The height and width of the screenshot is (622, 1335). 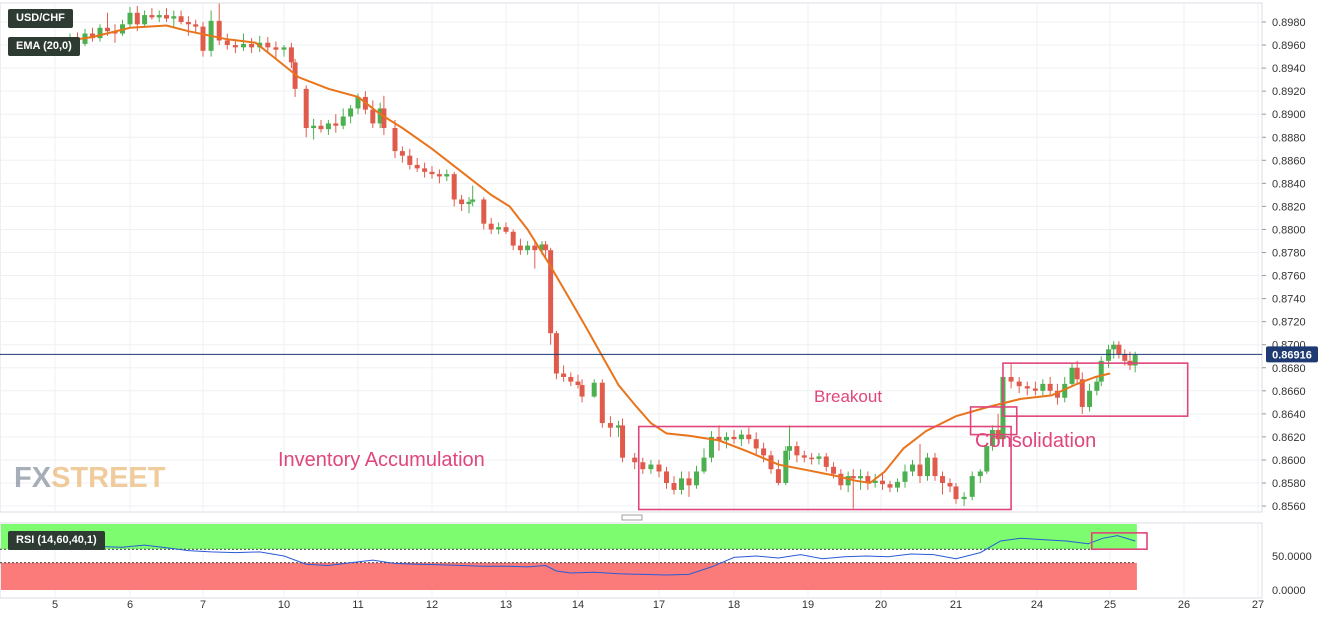 I want to click on x-tick-label: 17, so click(x=659, y=605).